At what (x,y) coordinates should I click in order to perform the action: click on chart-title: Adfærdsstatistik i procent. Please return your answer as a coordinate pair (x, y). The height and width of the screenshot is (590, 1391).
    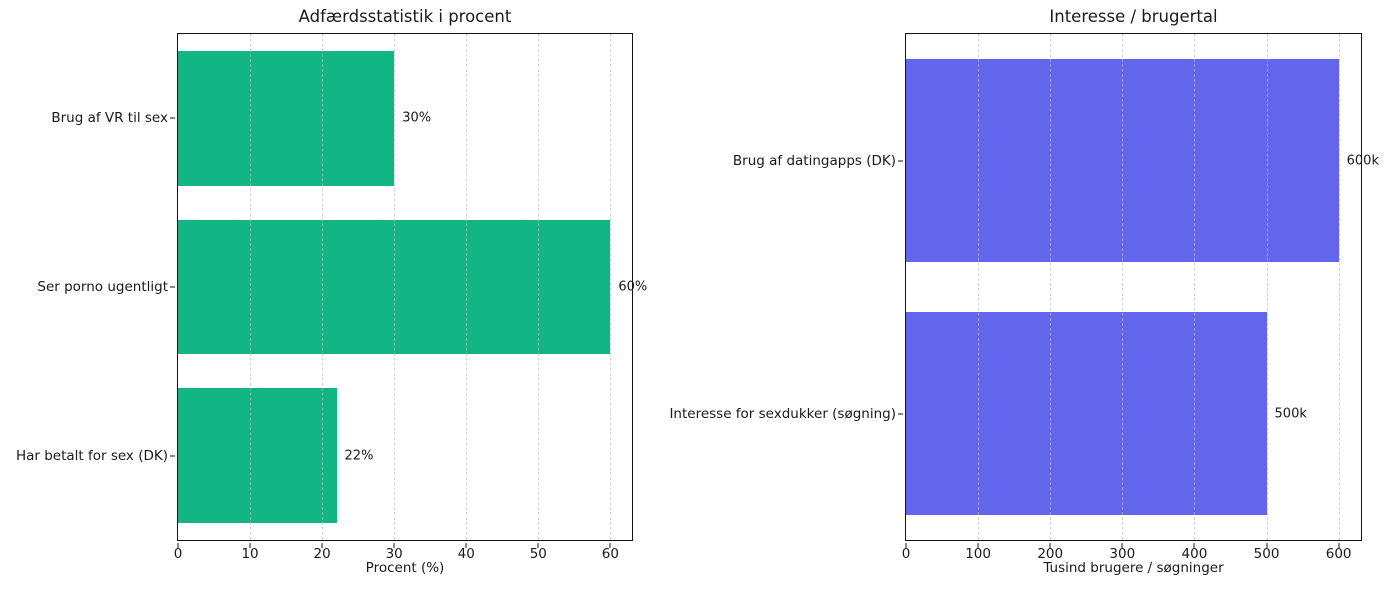
    Looking at the image, I should click on (405, 16).